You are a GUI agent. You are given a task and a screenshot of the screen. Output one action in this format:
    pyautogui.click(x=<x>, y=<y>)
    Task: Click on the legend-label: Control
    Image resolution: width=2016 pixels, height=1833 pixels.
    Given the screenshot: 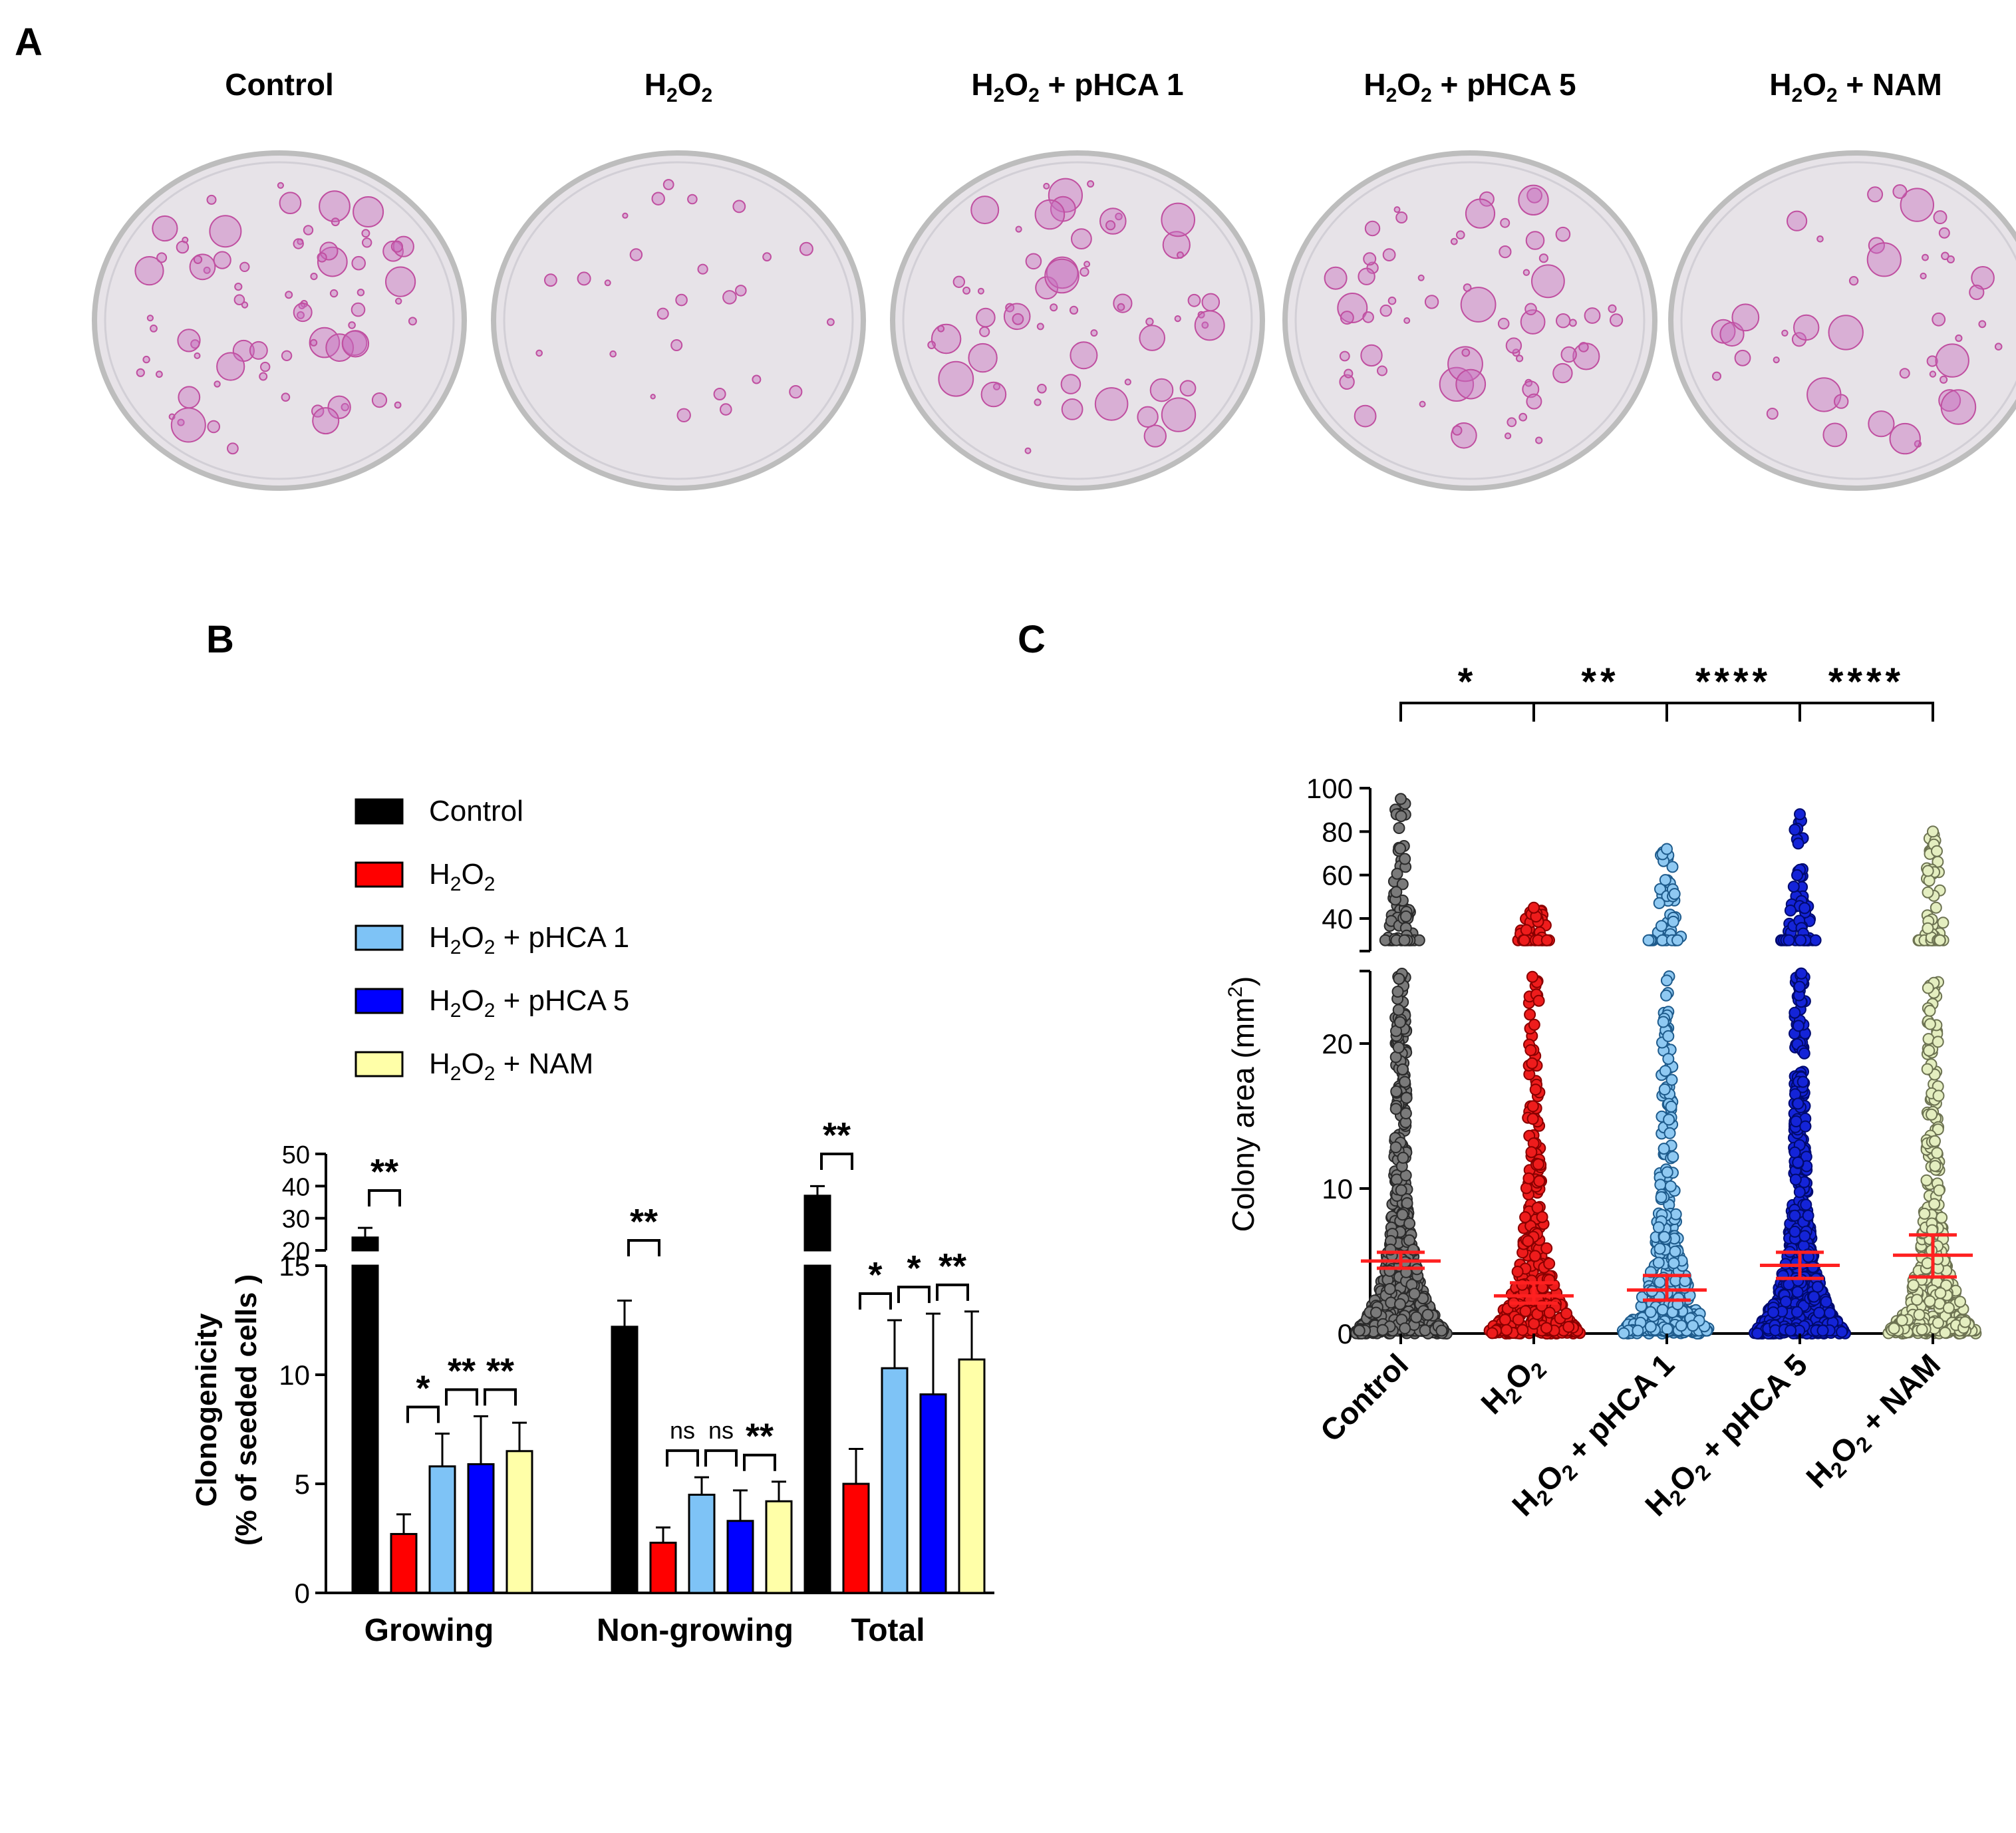 What is the action you would take?
    pyautogui.click(x=476, y=811)
    